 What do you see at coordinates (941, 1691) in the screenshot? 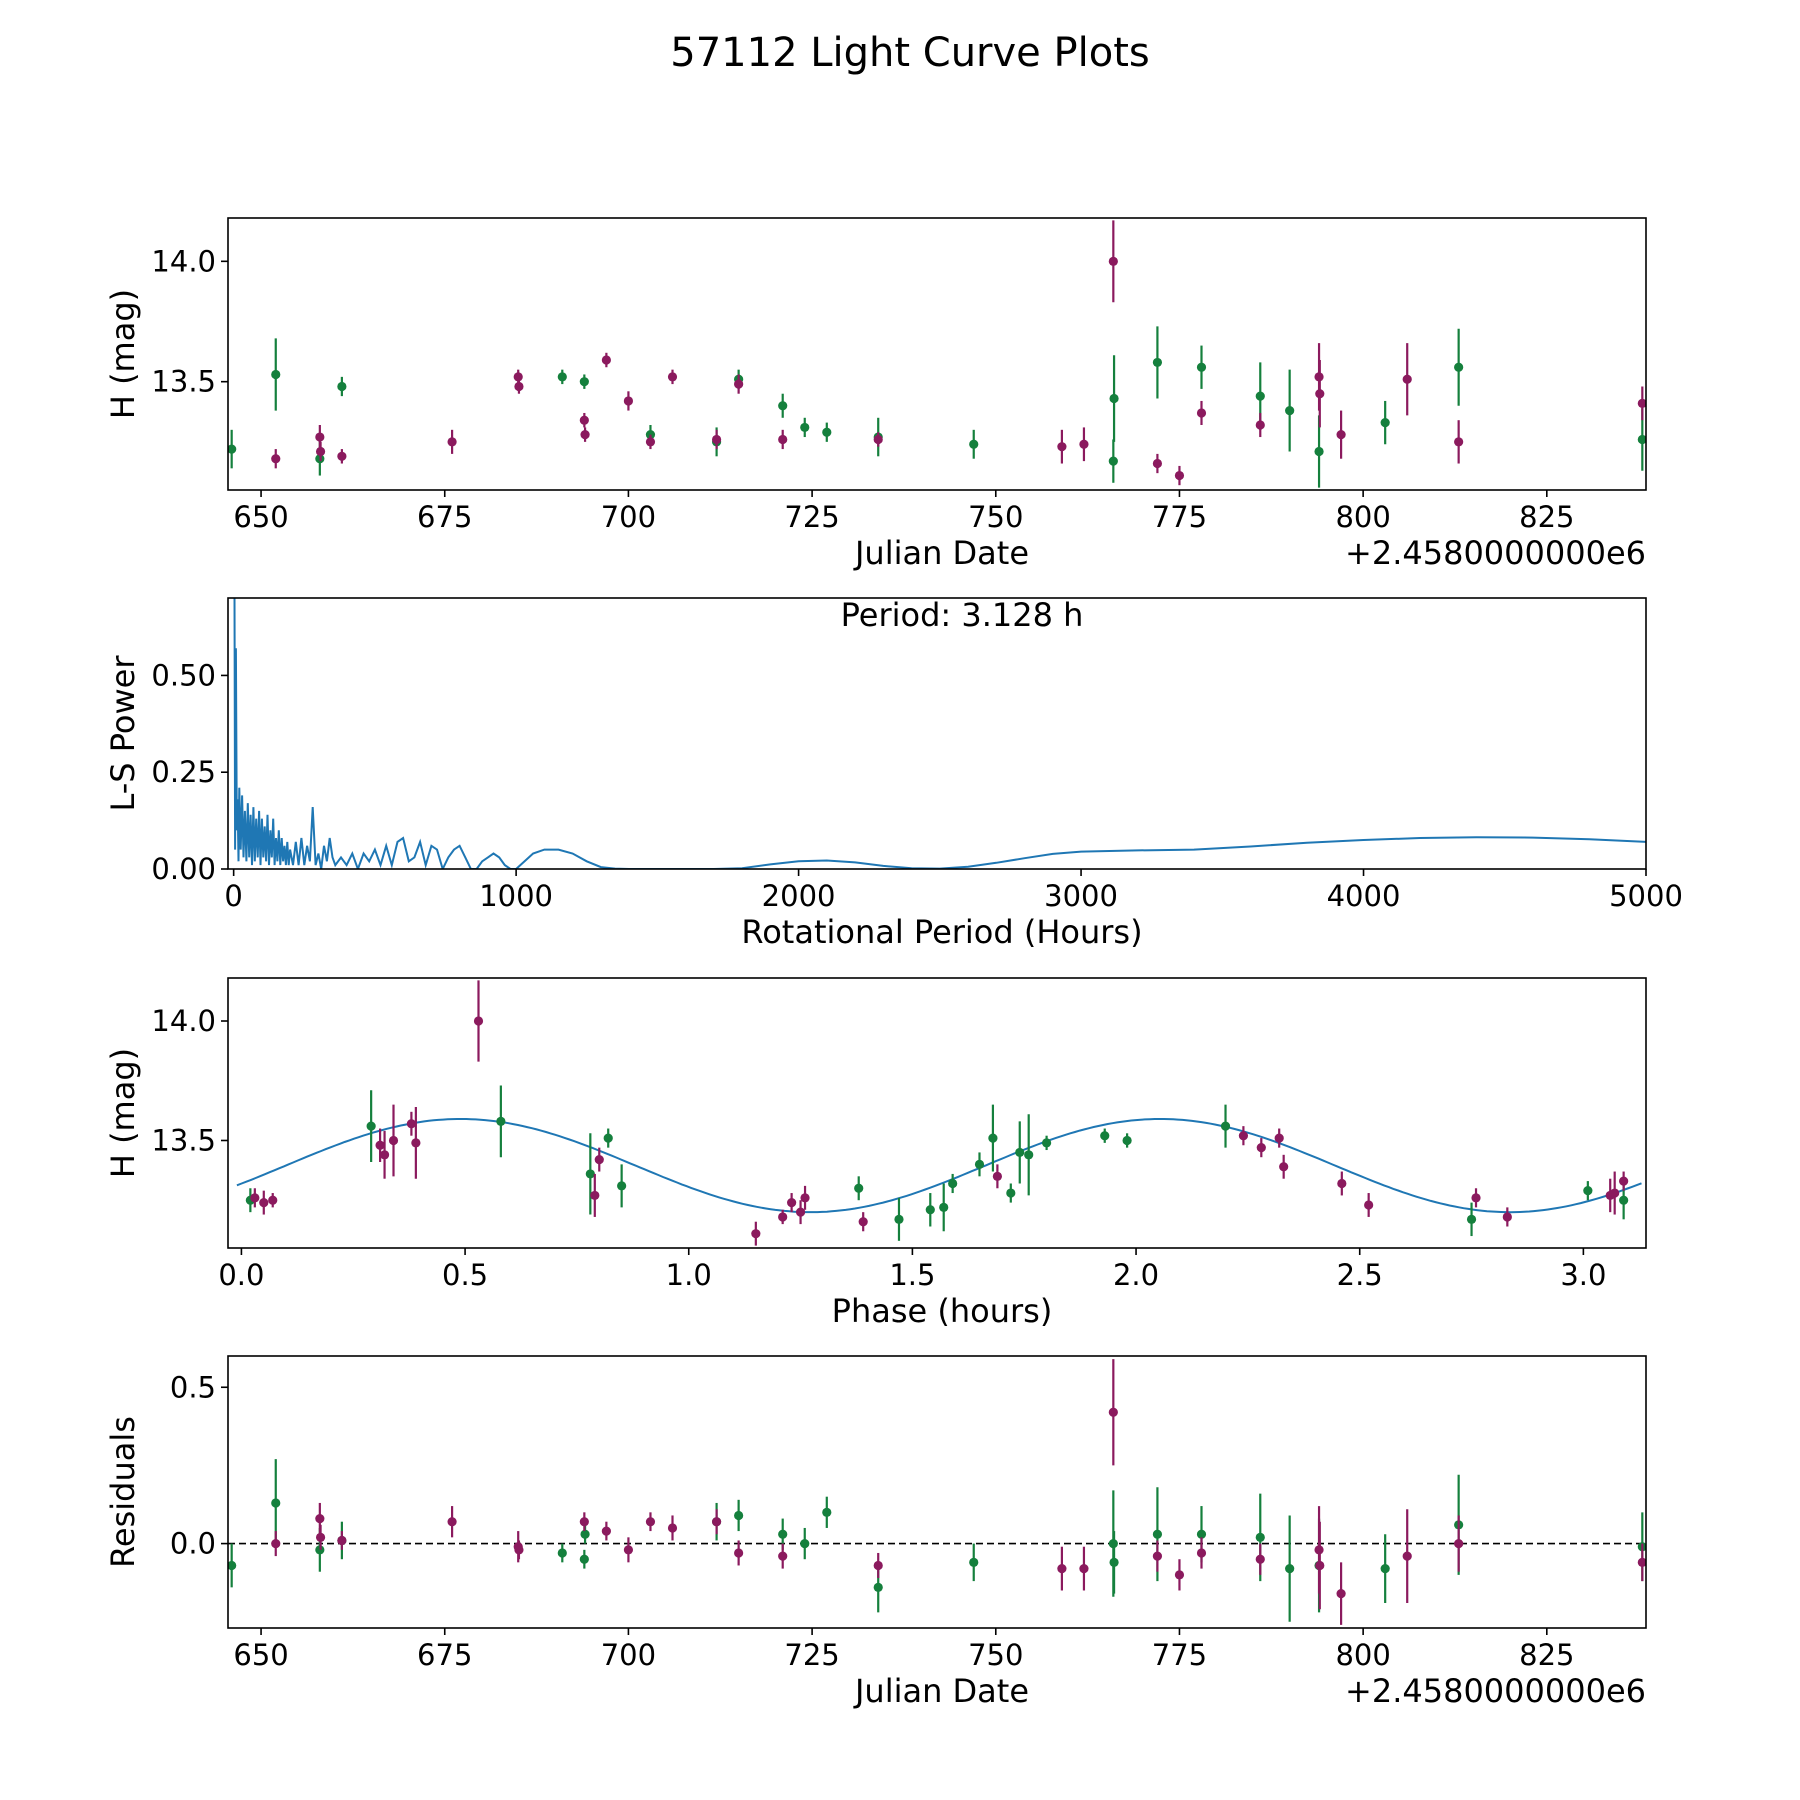
I see `x-axis-label: Julian Date` at bounding box center [941, 1691].